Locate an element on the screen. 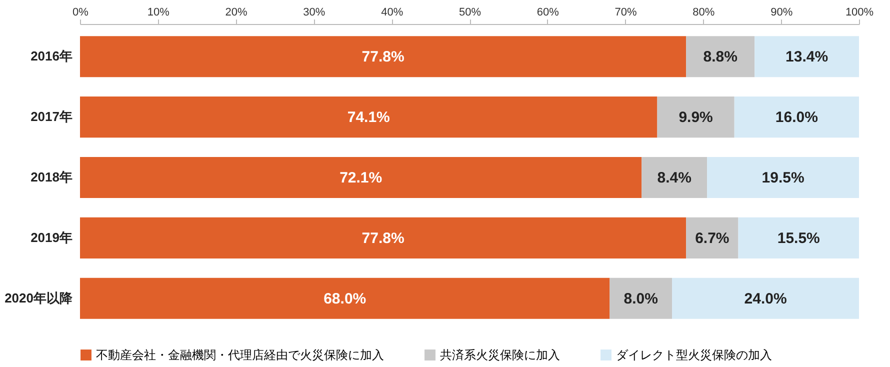 The height and width of the screenshot is (367, 890). x-tick-label: 50% is located at coordinates (470, 12).